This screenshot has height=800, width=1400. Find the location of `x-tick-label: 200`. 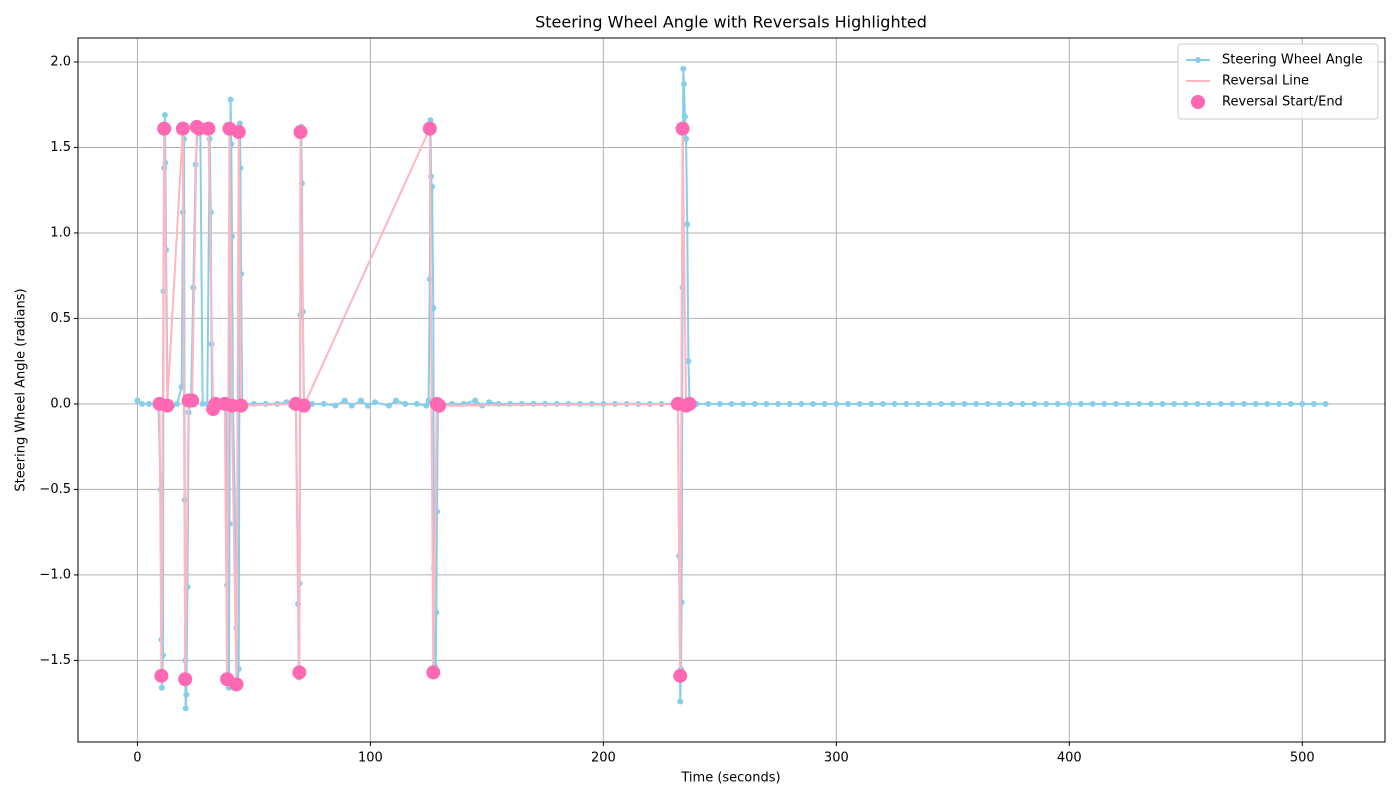

x-tick-label: 200 is located at coordinates (603, 758).